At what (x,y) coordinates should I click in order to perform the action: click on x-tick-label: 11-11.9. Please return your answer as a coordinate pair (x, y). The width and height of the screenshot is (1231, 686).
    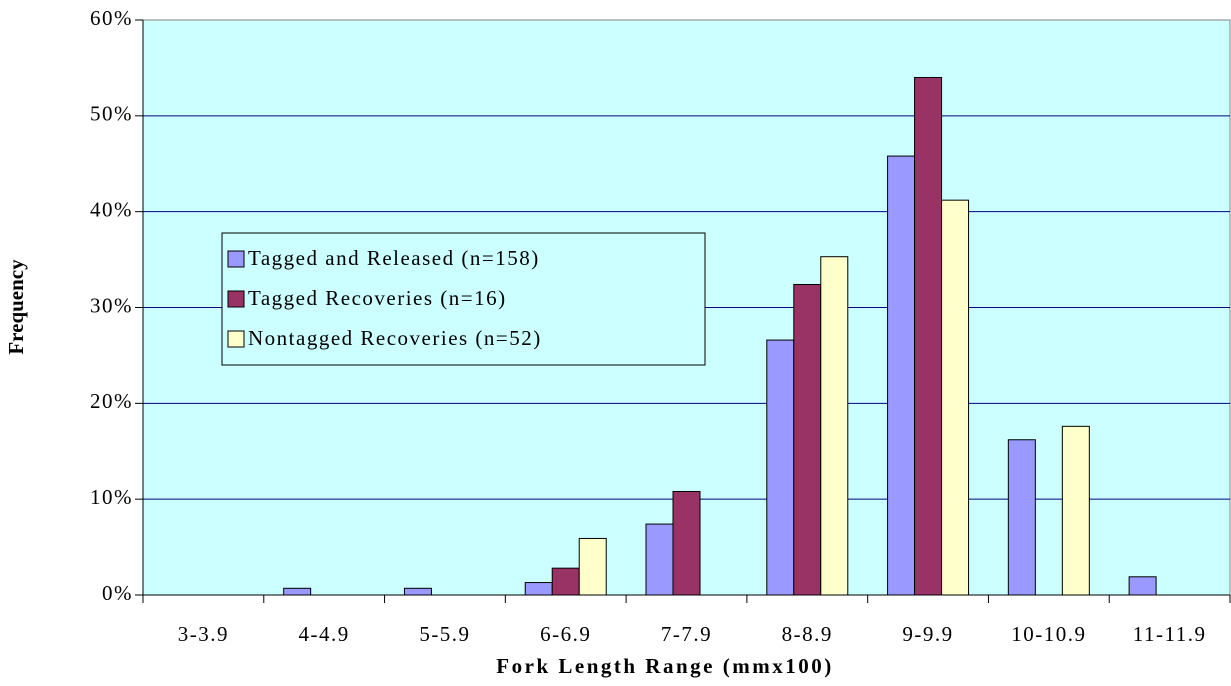
    Looking at the image, I should click on (1170, 634).